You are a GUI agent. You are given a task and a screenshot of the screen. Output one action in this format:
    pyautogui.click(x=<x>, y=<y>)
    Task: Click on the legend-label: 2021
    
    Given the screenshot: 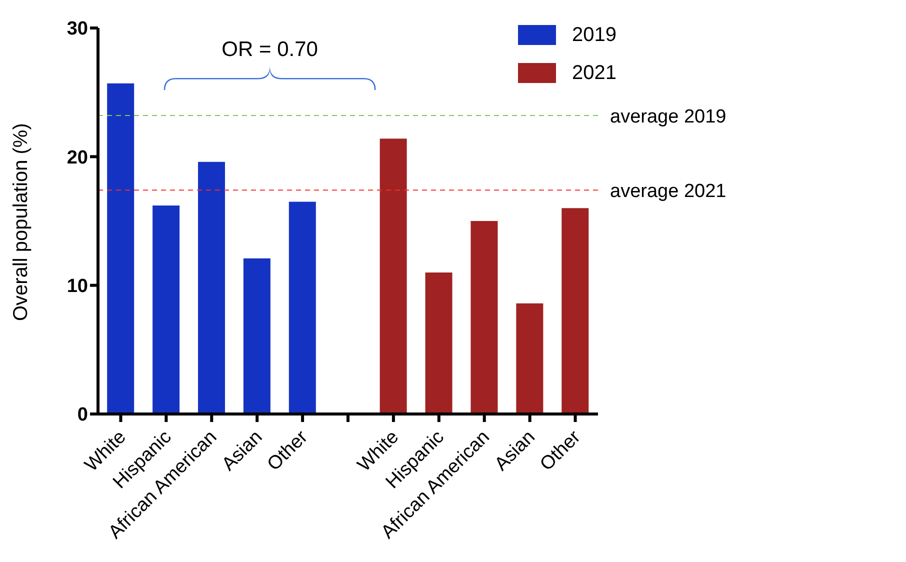 What is the action you would take?
    pyautogui.click(x=594, y=73)
    